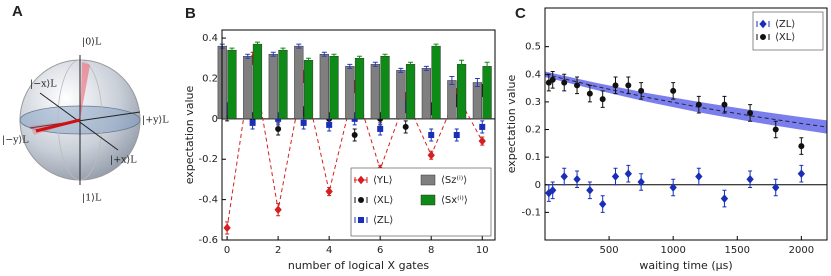 The width and height of the screenshot is (831, 276). What do you see at coordinates (210, 38) in the screenshot?
I see `y-tick-label: 0.4` at bounding box center [210, 38].